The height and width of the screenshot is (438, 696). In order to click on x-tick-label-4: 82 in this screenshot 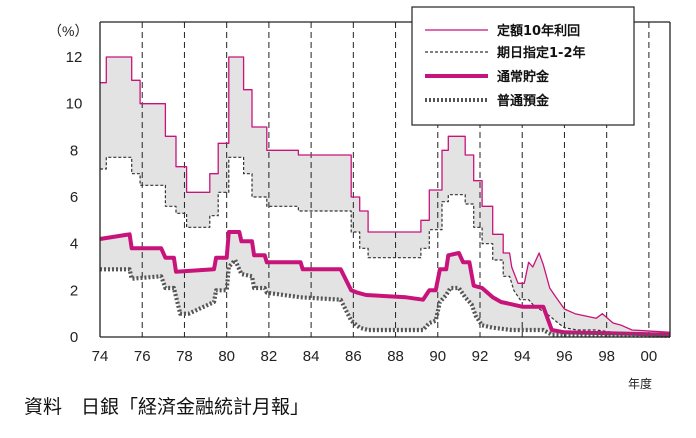, I will do `click(269, 356)`.